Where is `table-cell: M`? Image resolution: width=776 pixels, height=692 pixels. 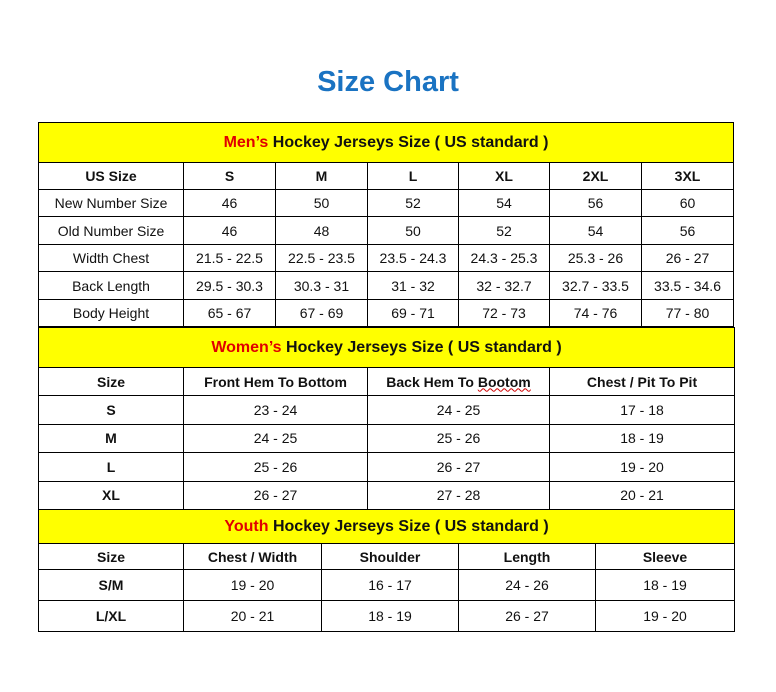
table-cell: M is located at coordinates (111, 438).